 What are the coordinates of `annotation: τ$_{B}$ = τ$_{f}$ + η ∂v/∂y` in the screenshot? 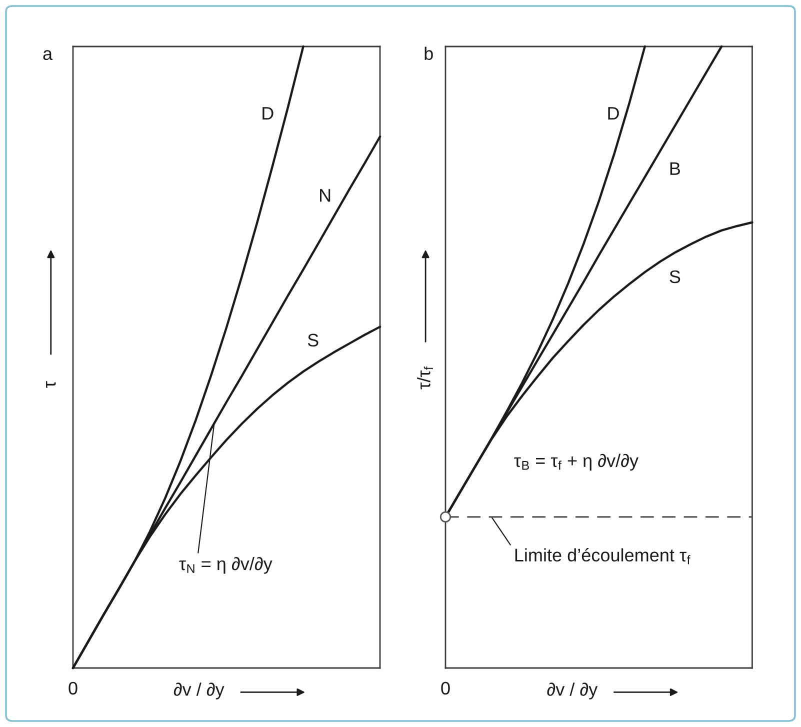 It's located at (576, 462).